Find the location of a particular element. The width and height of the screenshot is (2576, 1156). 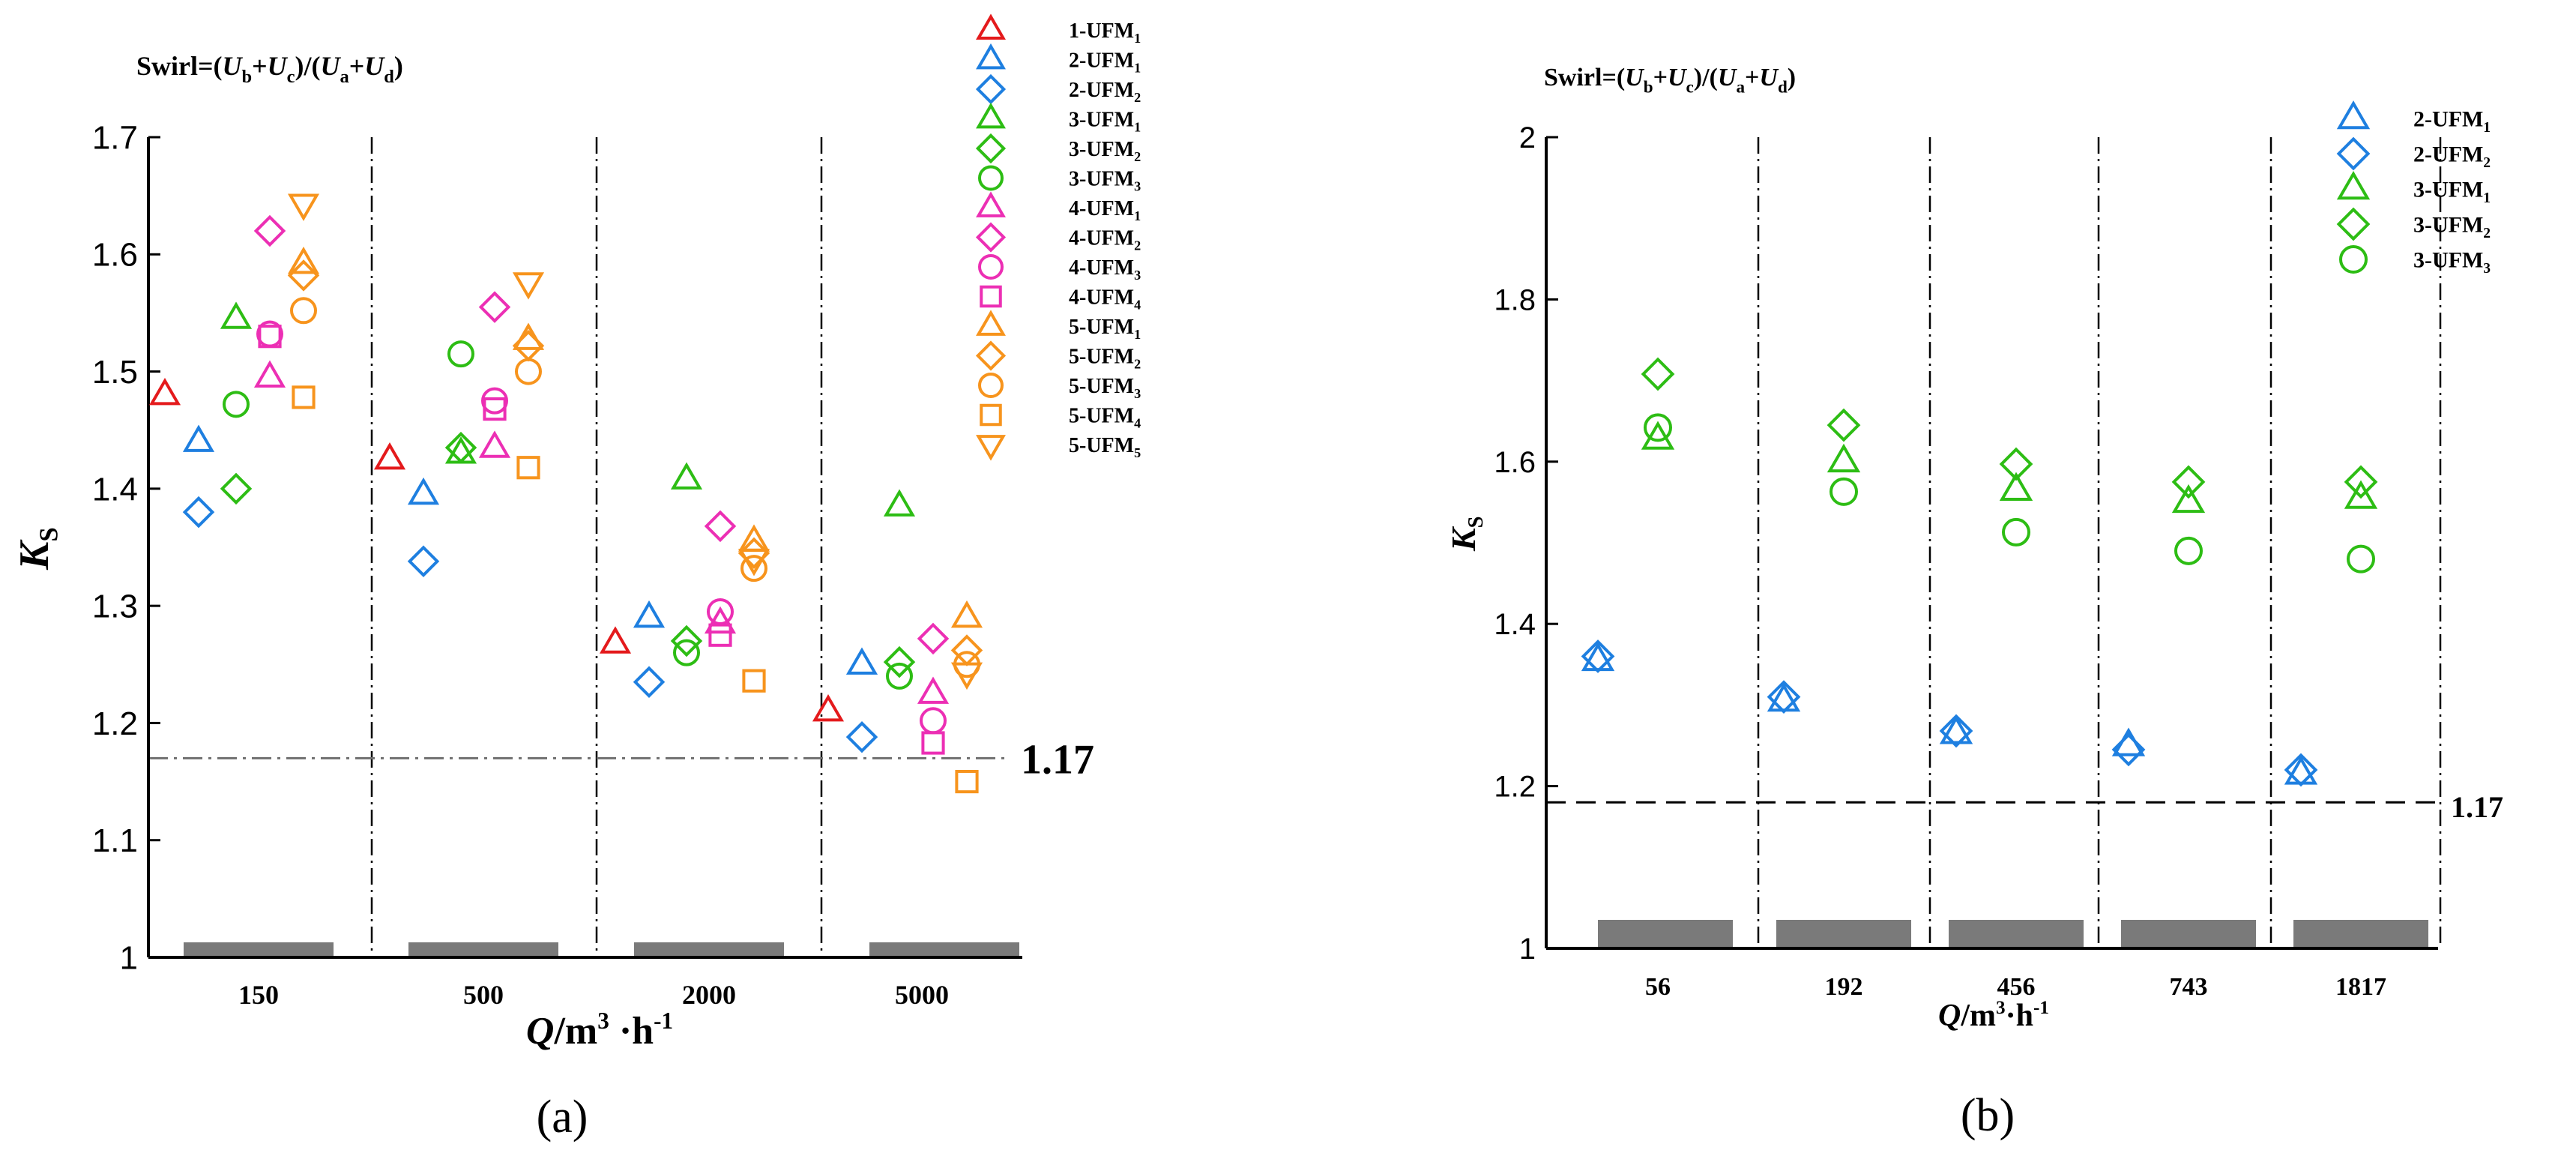

y-tick-label: 1.6 is located at coordinates (1515, 462).